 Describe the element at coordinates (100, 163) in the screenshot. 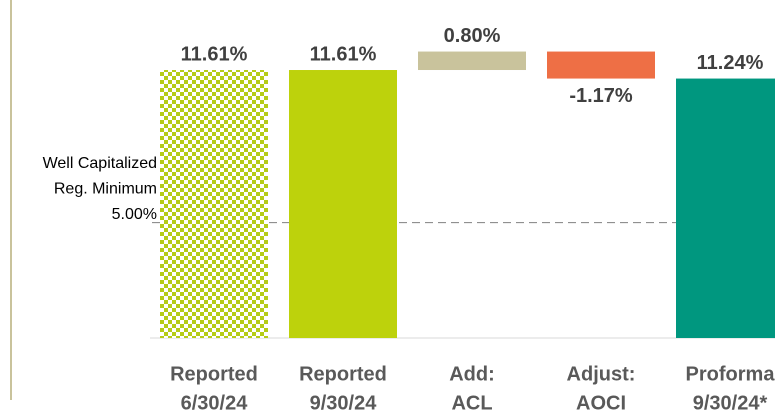

I see `reference-label: Well Capitalized` at that location.